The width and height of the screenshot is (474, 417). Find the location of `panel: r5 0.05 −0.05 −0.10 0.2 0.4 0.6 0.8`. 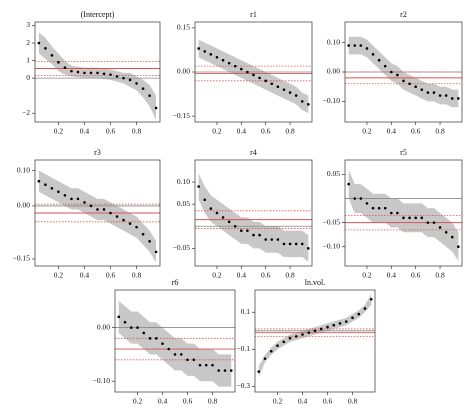

panel: r5 0.05 −0.05 −0.10 0.2 0.4 0.6 0.8 is located at coordinates (393, 214).